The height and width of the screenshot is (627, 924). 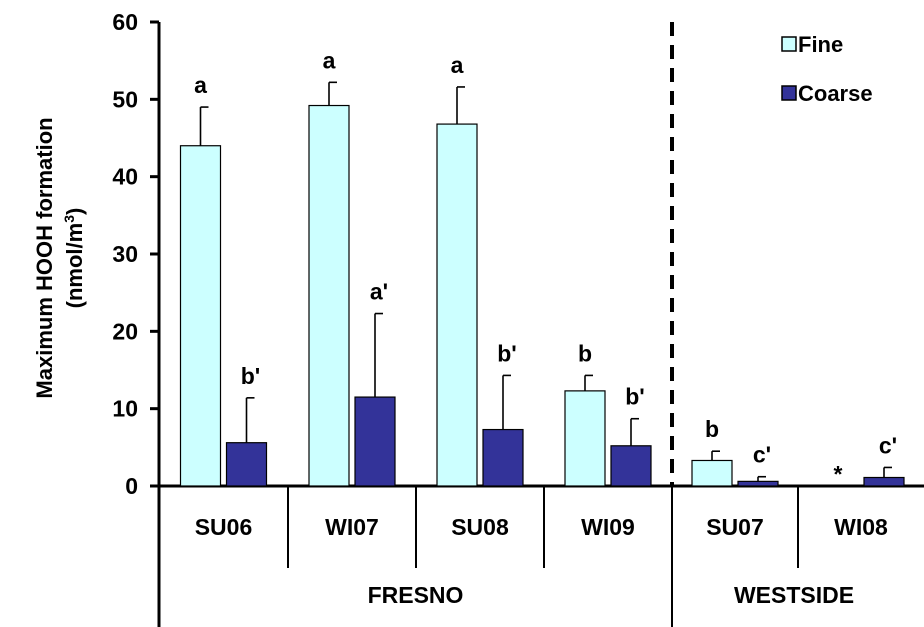 I want to click on category-label: SU08, so click(x=480, y=527).